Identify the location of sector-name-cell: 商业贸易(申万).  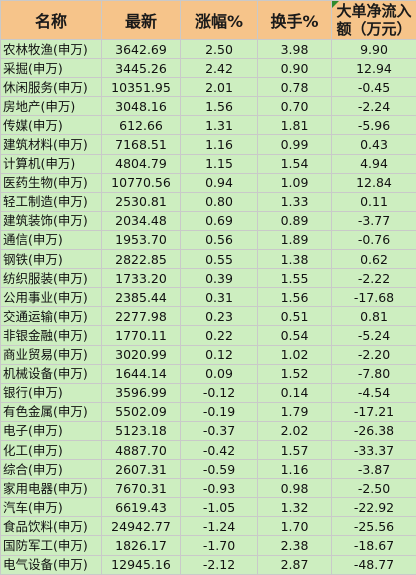
(51, 354).